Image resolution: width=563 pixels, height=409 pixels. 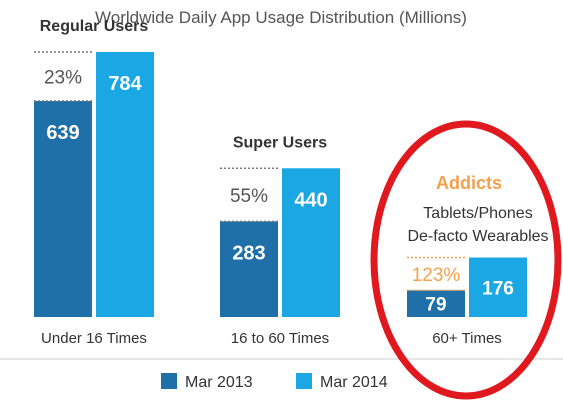 I want to click on group-title-1: Super Users, so click(x=280, y=142).